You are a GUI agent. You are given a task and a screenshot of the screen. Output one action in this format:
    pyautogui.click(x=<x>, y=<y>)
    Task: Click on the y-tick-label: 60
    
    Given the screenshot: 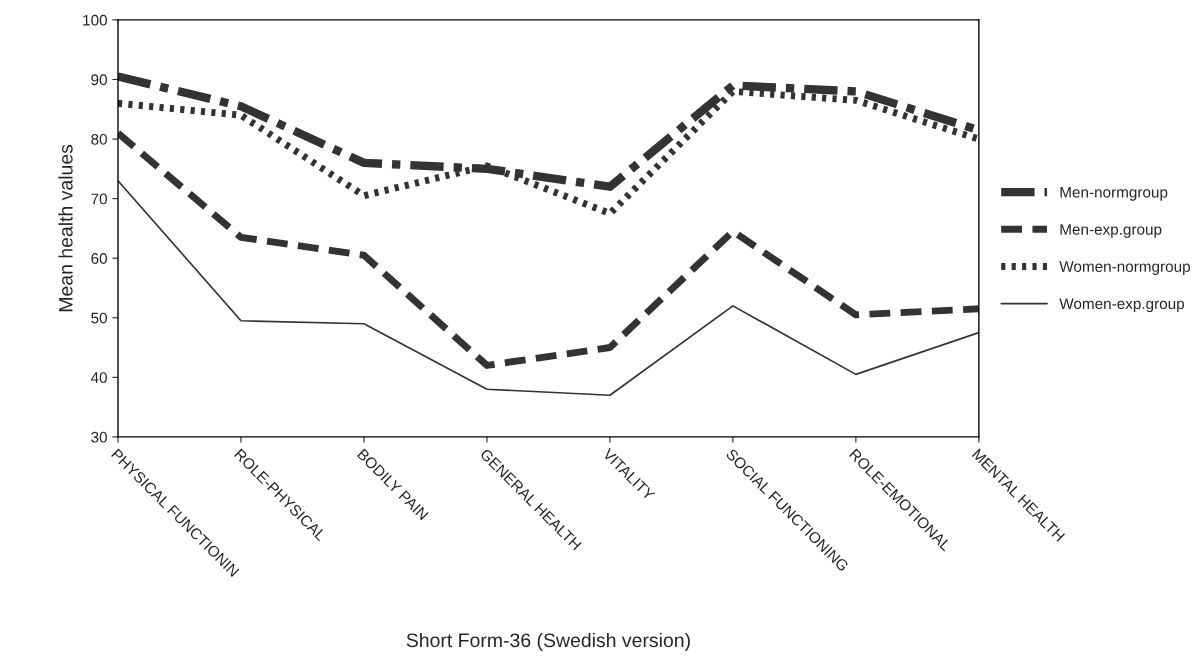 What is the action you would take?
    pyautogui.click(x=99, y=258)
    